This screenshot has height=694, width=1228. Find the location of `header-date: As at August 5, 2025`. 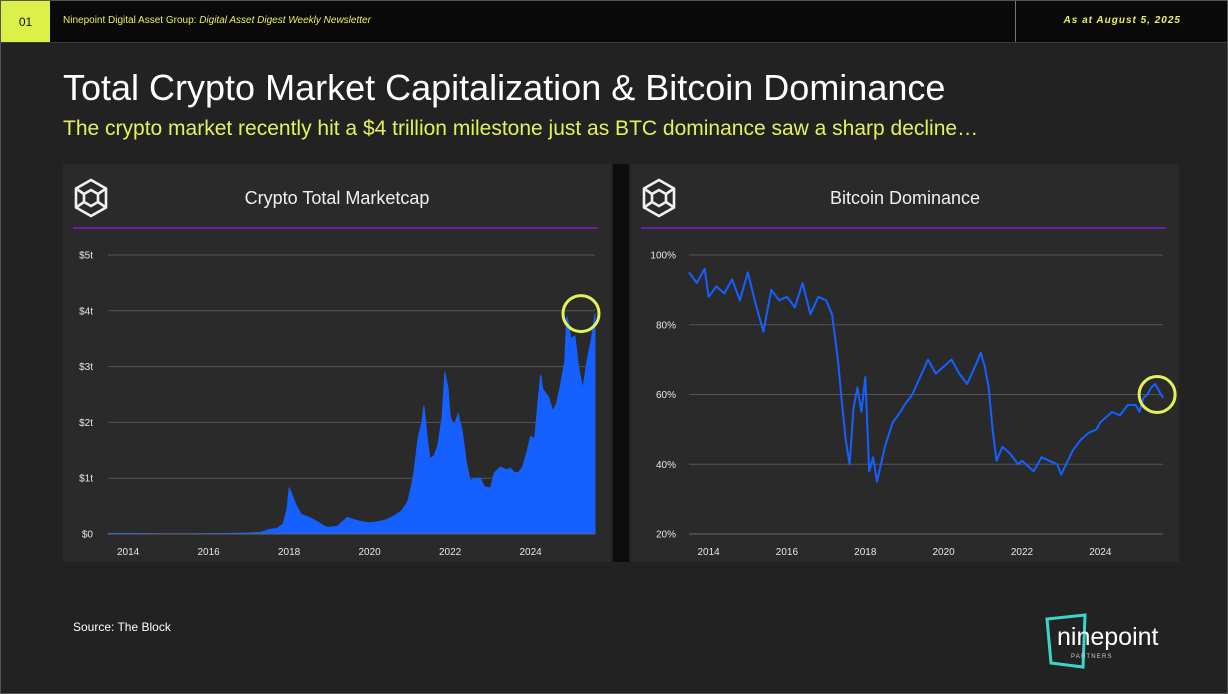

header-date: As at August 5, 2025 is located at coordinates (1122, 20).